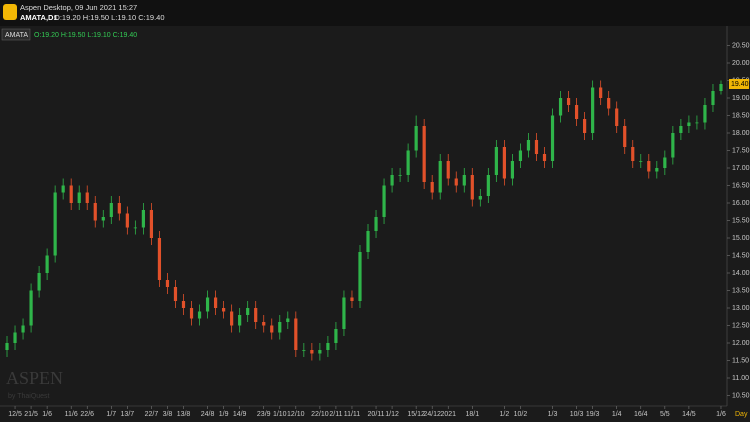 The height and width of the screenshot is (422, 750). I want to click on x-tick-label: 14/5, so click(689, 414).